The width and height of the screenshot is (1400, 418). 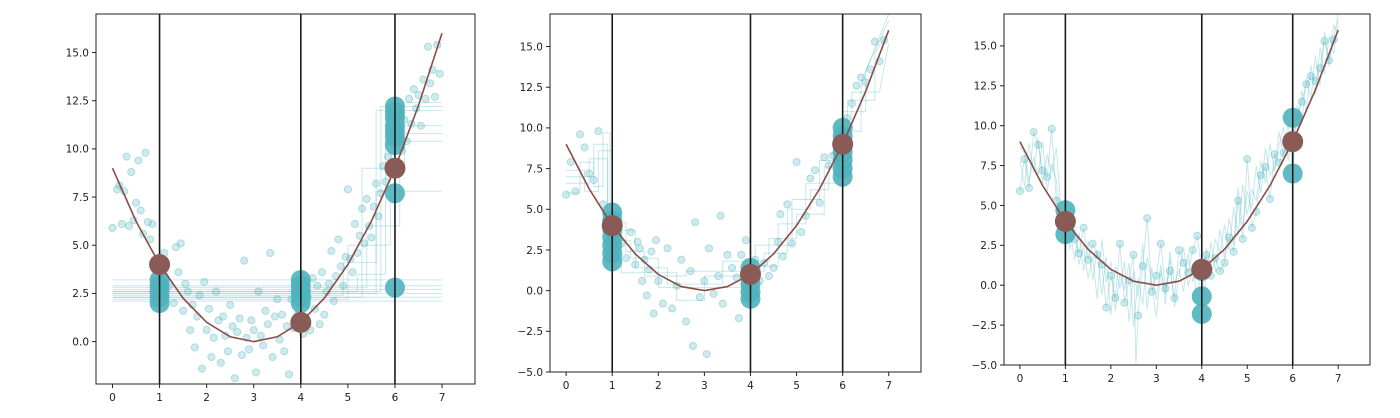 What do you see at coordinates (531, 129) in the screenshot?
I see `y-tick-label: 10.0` at bounding box center [531, 129].